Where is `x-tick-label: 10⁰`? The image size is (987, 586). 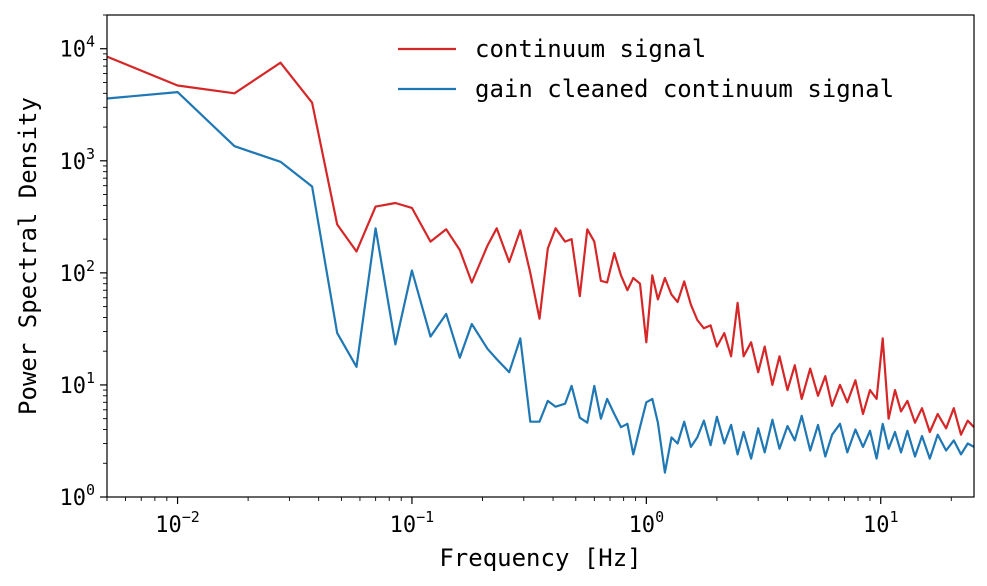
x-tick-label: 10⁰ is located at coordinates (647, 523).